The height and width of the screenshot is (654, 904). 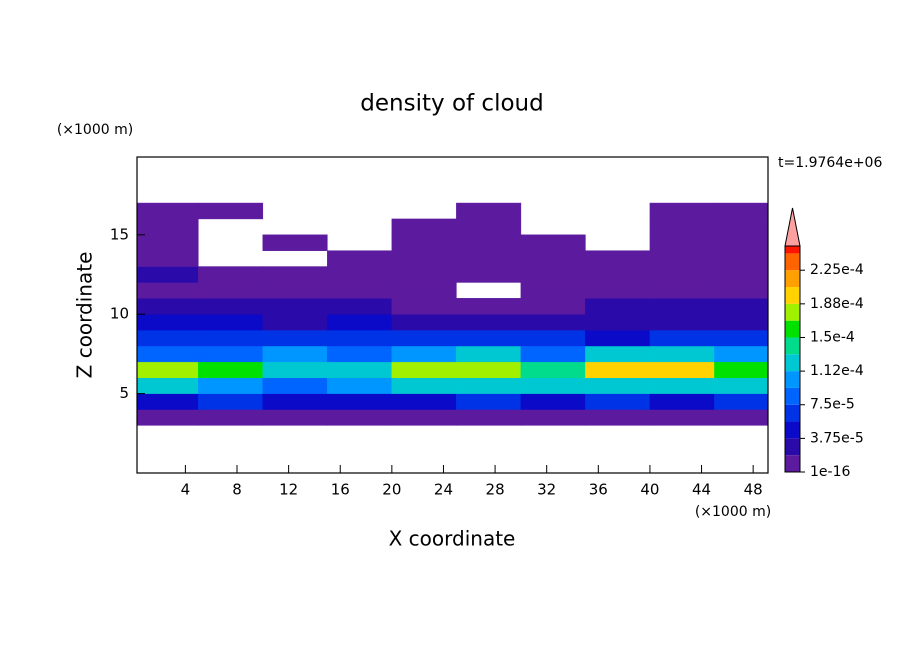 What do you see at coordinates (119, 314) in the screenshot?
I see `y-tick-label: 10` at bounding box center [119, 314].